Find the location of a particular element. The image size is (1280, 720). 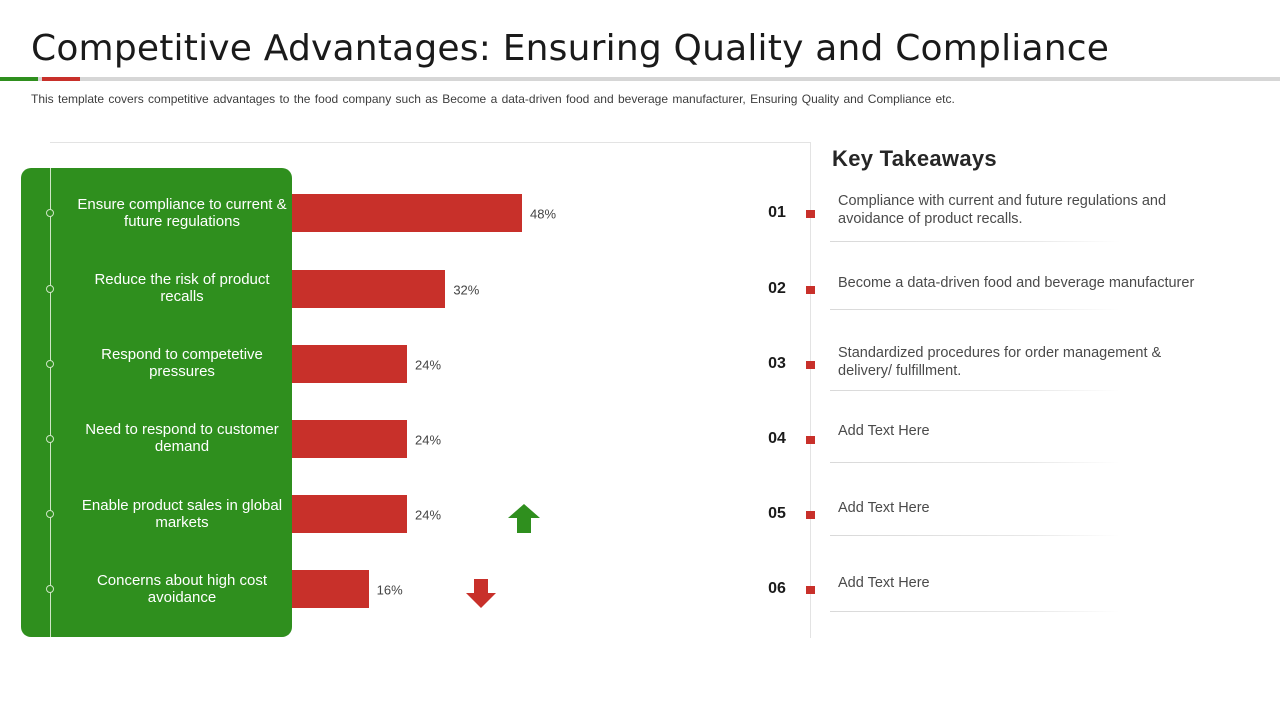

takeaway-number: 06 is located at coordinates (777, 588).